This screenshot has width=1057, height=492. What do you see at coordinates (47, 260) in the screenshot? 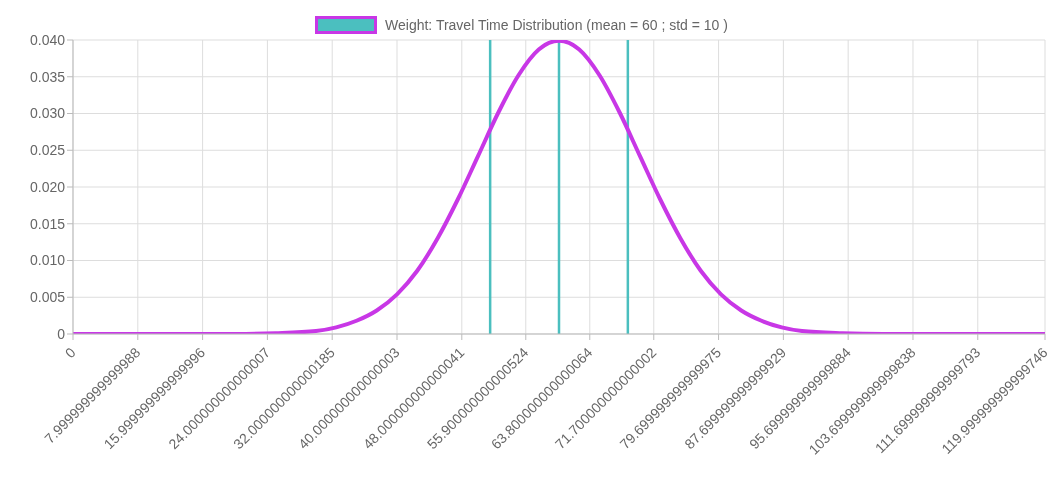
I see `y-tick-label: 0.010` at bounding box center [47, 260].